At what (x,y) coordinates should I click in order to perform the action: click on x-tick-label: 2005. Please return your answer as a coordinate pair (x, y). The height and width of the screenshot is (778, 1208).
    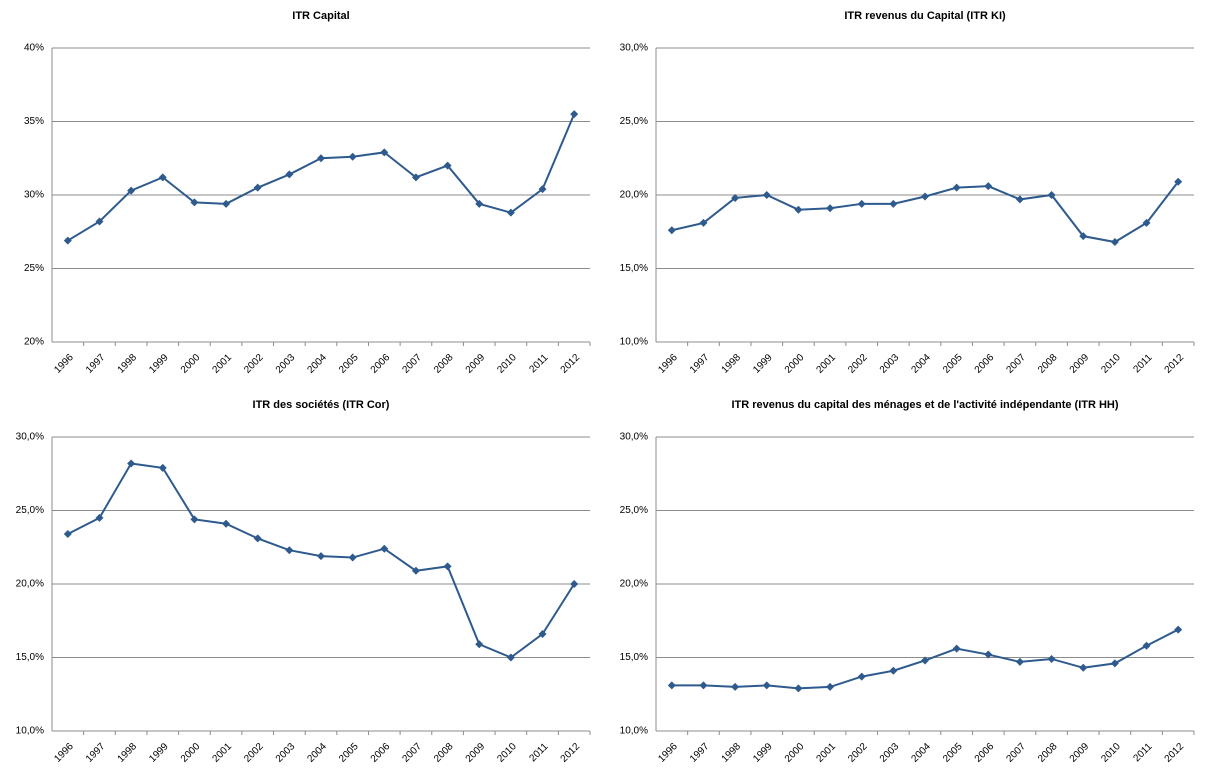
    Looking at the image, I should click on (349, 364).